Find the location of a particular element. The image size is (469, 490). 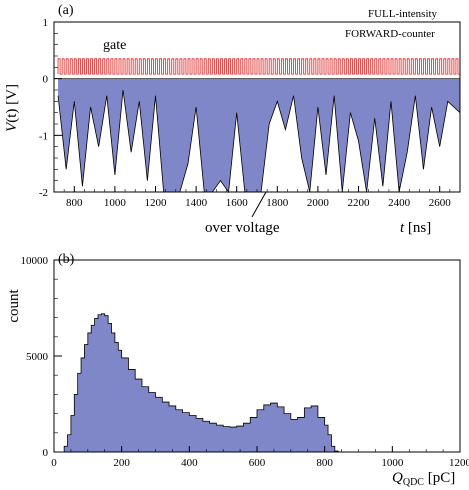

x-tick-label-a: 1400 is located at coordinates (196, 203).